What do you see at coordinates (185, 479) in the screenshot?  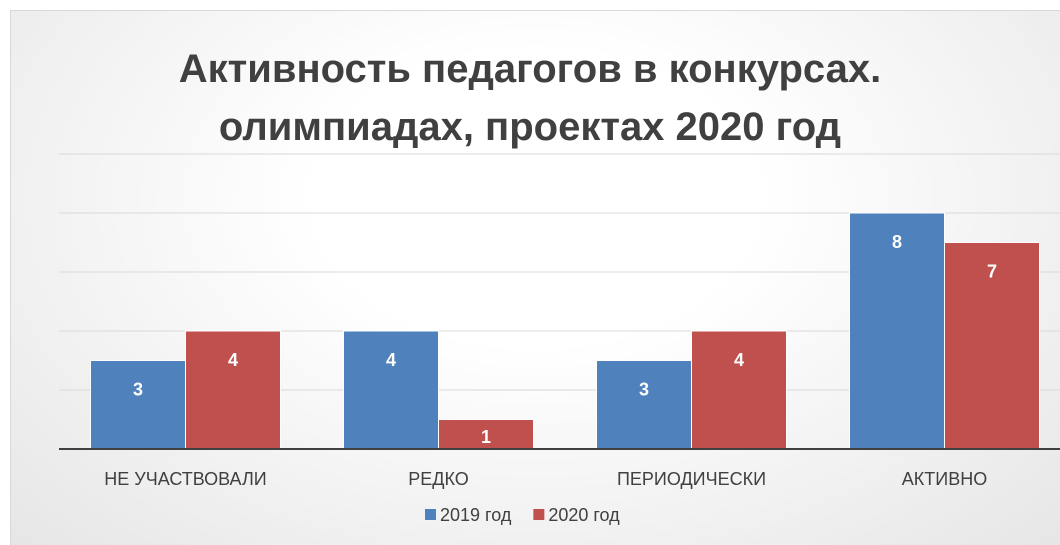 I see `x-tick-label: НЕ УЧАСТВОВАЛИ` at bounding box center [185, 479].